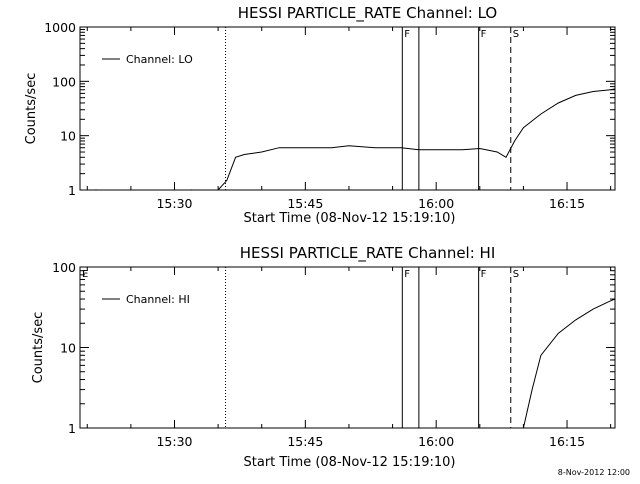 This screenshot has width=640, height=484. I want to click on hi-x-tick-label: 16:15, so click(567, 441).